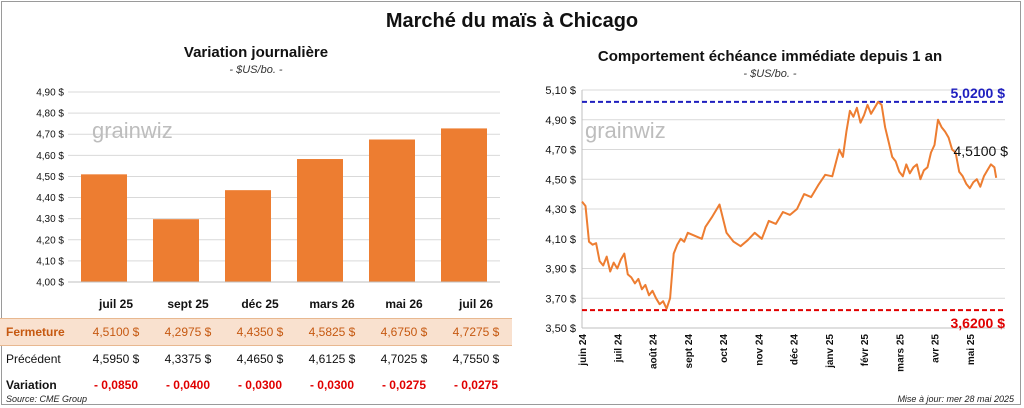  Describe the element at coordinates (188, 385) in the screenshot. I see `change-value: - 0,0400` at that location.